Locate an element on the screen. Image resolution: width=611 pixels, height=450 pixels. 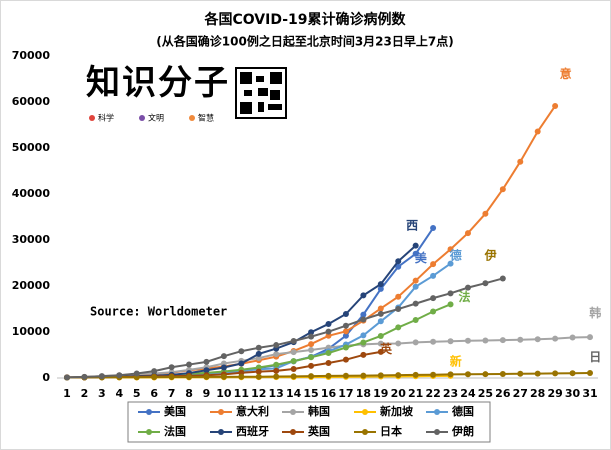
y-tick-label: 50000 is located at coordinates (31, 147).